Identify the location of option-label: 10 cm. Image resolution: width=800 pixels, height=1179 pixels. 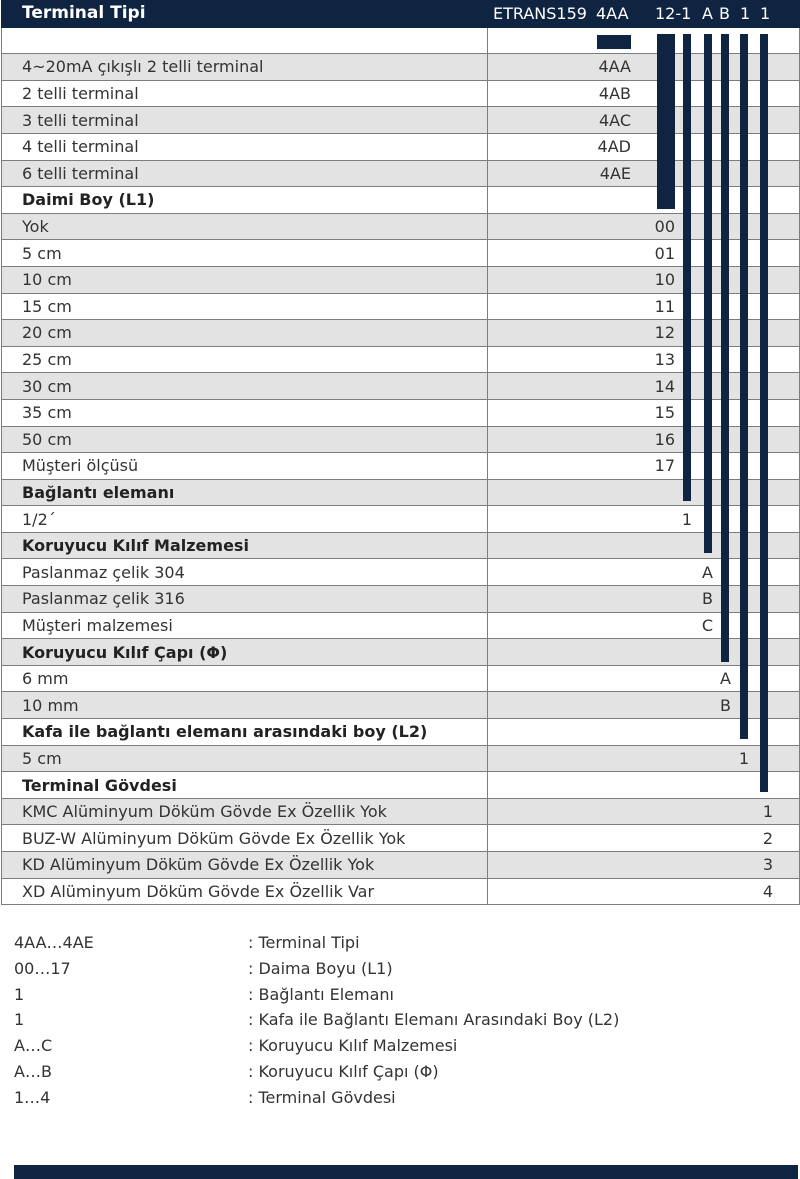
(244, 279).